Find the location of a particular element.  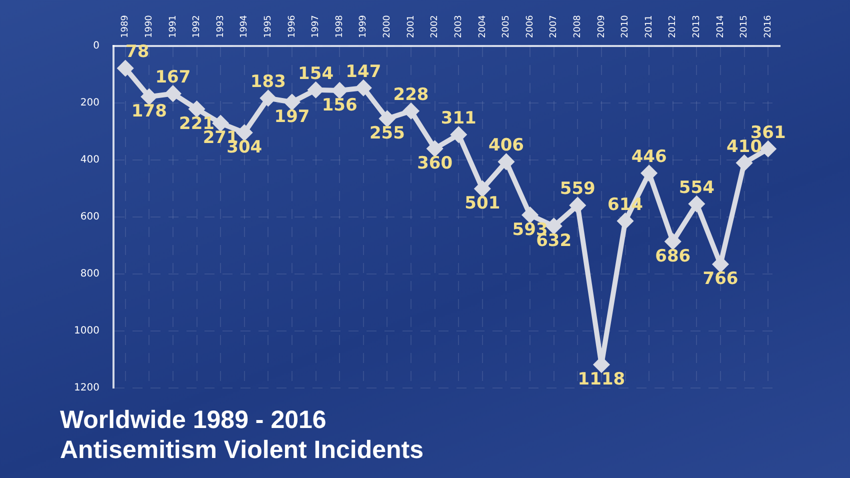

data-label: 446 is located at coordinates (649, 157).